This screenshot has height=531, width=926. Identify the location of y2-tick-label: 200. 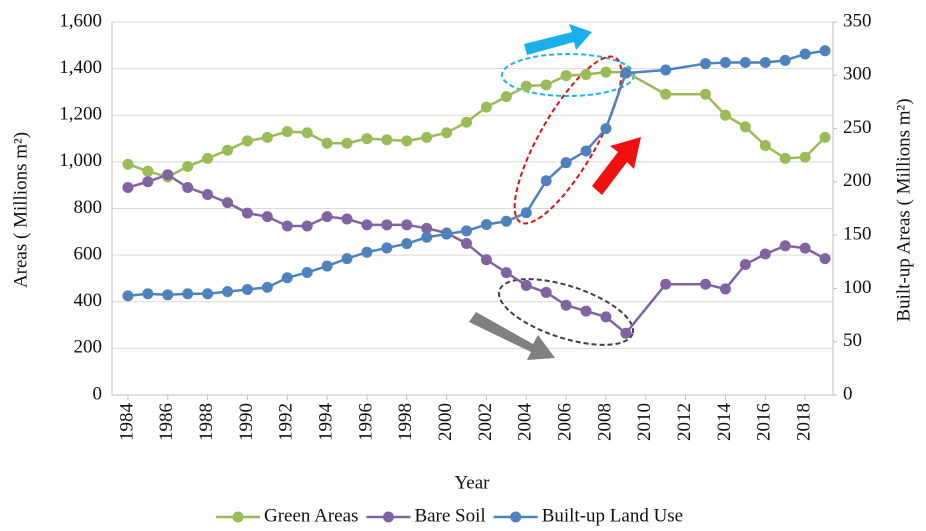
(857, 180).